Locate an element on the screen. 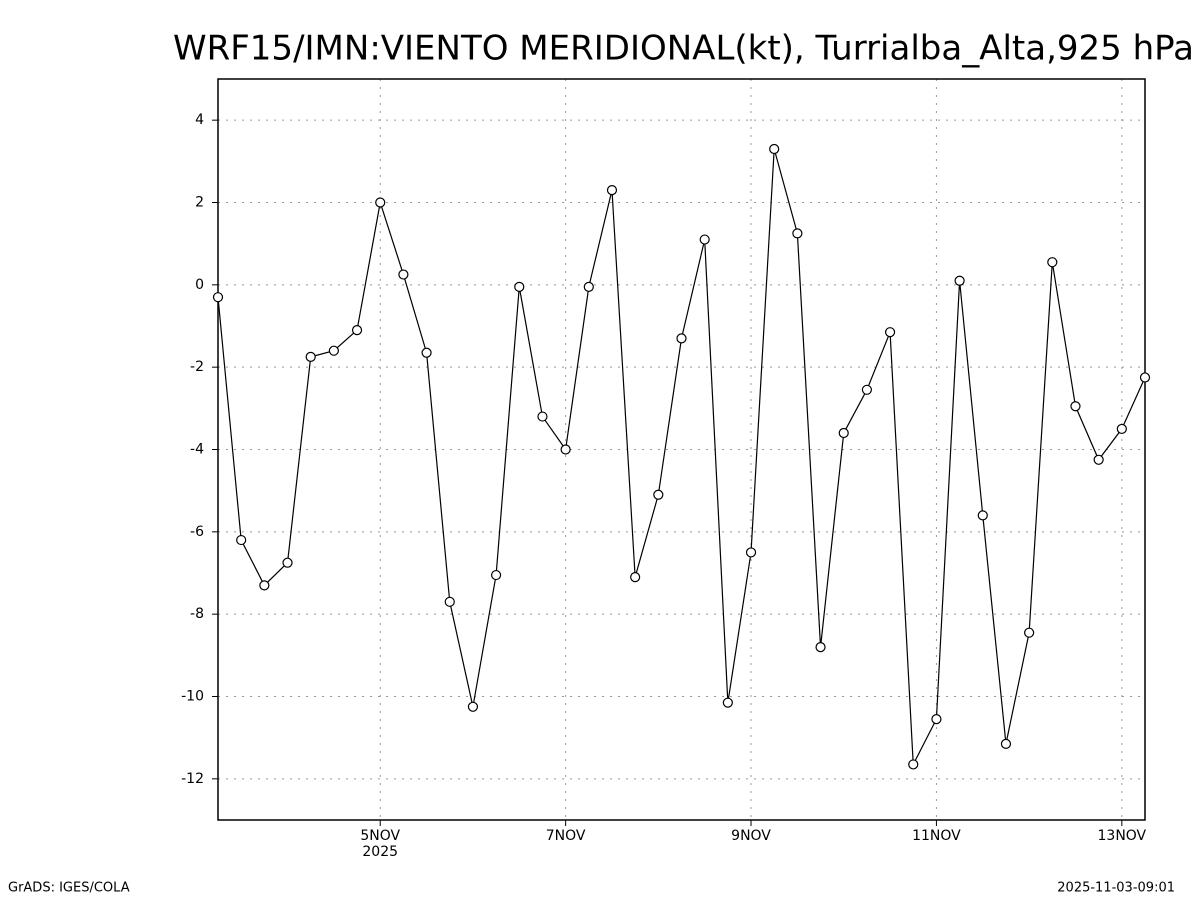  y-tick-label: 0 is located at coordinates (199, 285).